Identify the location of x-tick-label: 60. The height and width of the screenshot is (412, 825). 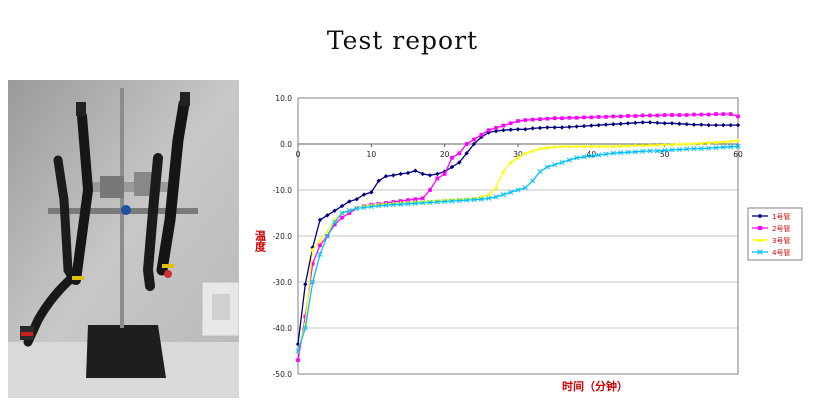
(738, 154).